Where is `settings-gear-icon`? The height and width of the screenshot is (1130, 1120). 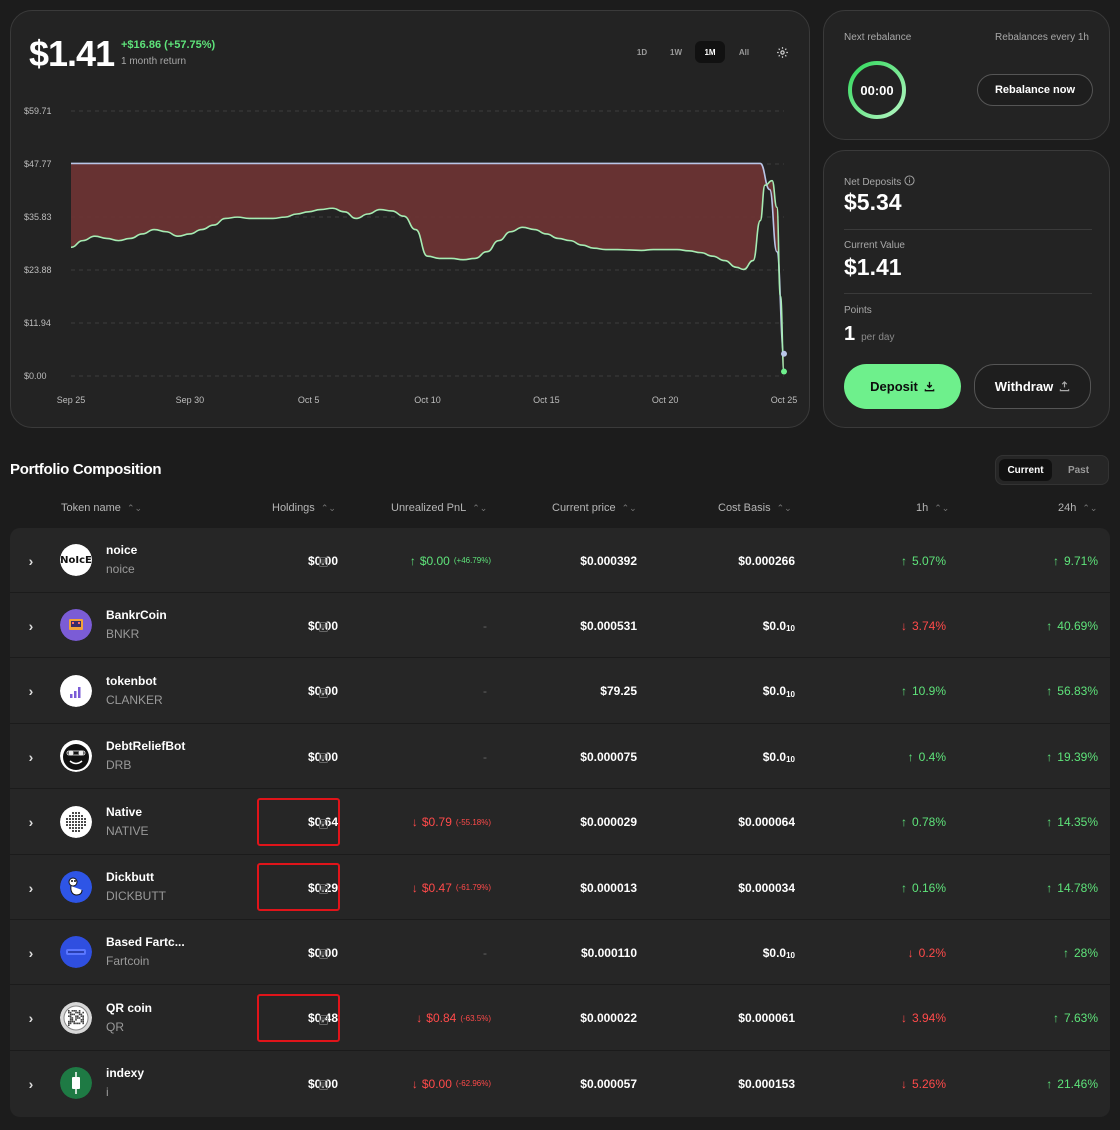
settings-gear-icon is located at coordinates (782, 52).